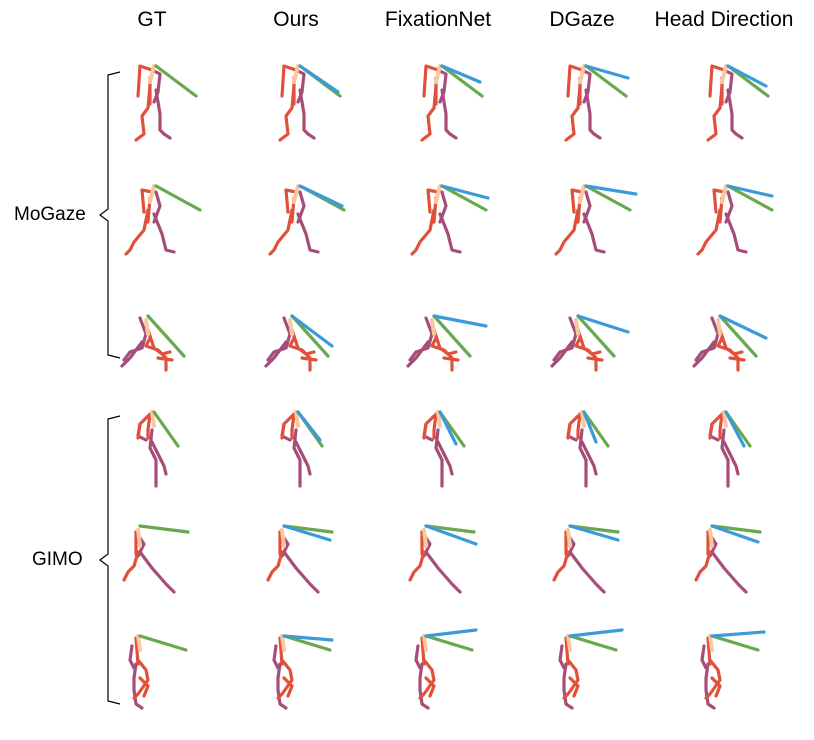 The width and height of the screenshot is (814, 740). Describe the element at coordinates (591, 669) in the screenshot. I see `pose-figure-r6-c4` at that location.